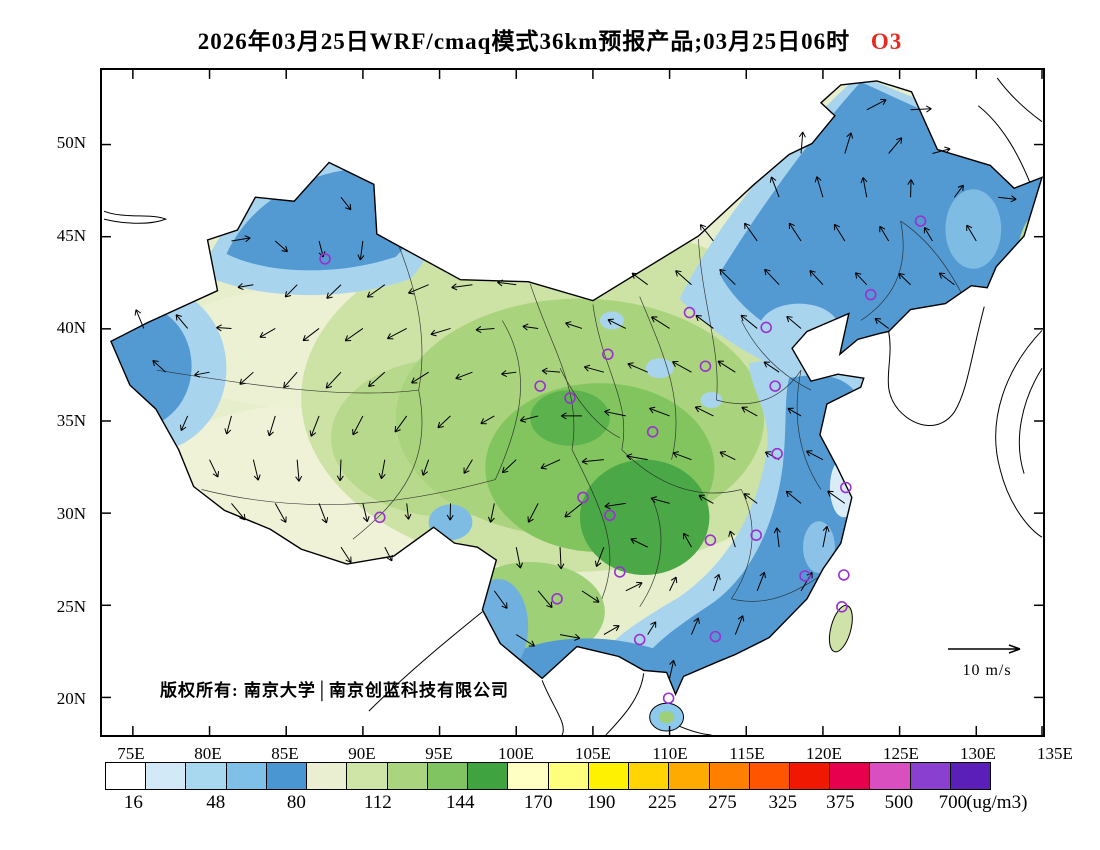 This screenshot has width=1100, height=850. What do you see at coordinates (670, 753) in the screenshot?
I see `x-tick-label: 110E` at bounding box center [670, 753].